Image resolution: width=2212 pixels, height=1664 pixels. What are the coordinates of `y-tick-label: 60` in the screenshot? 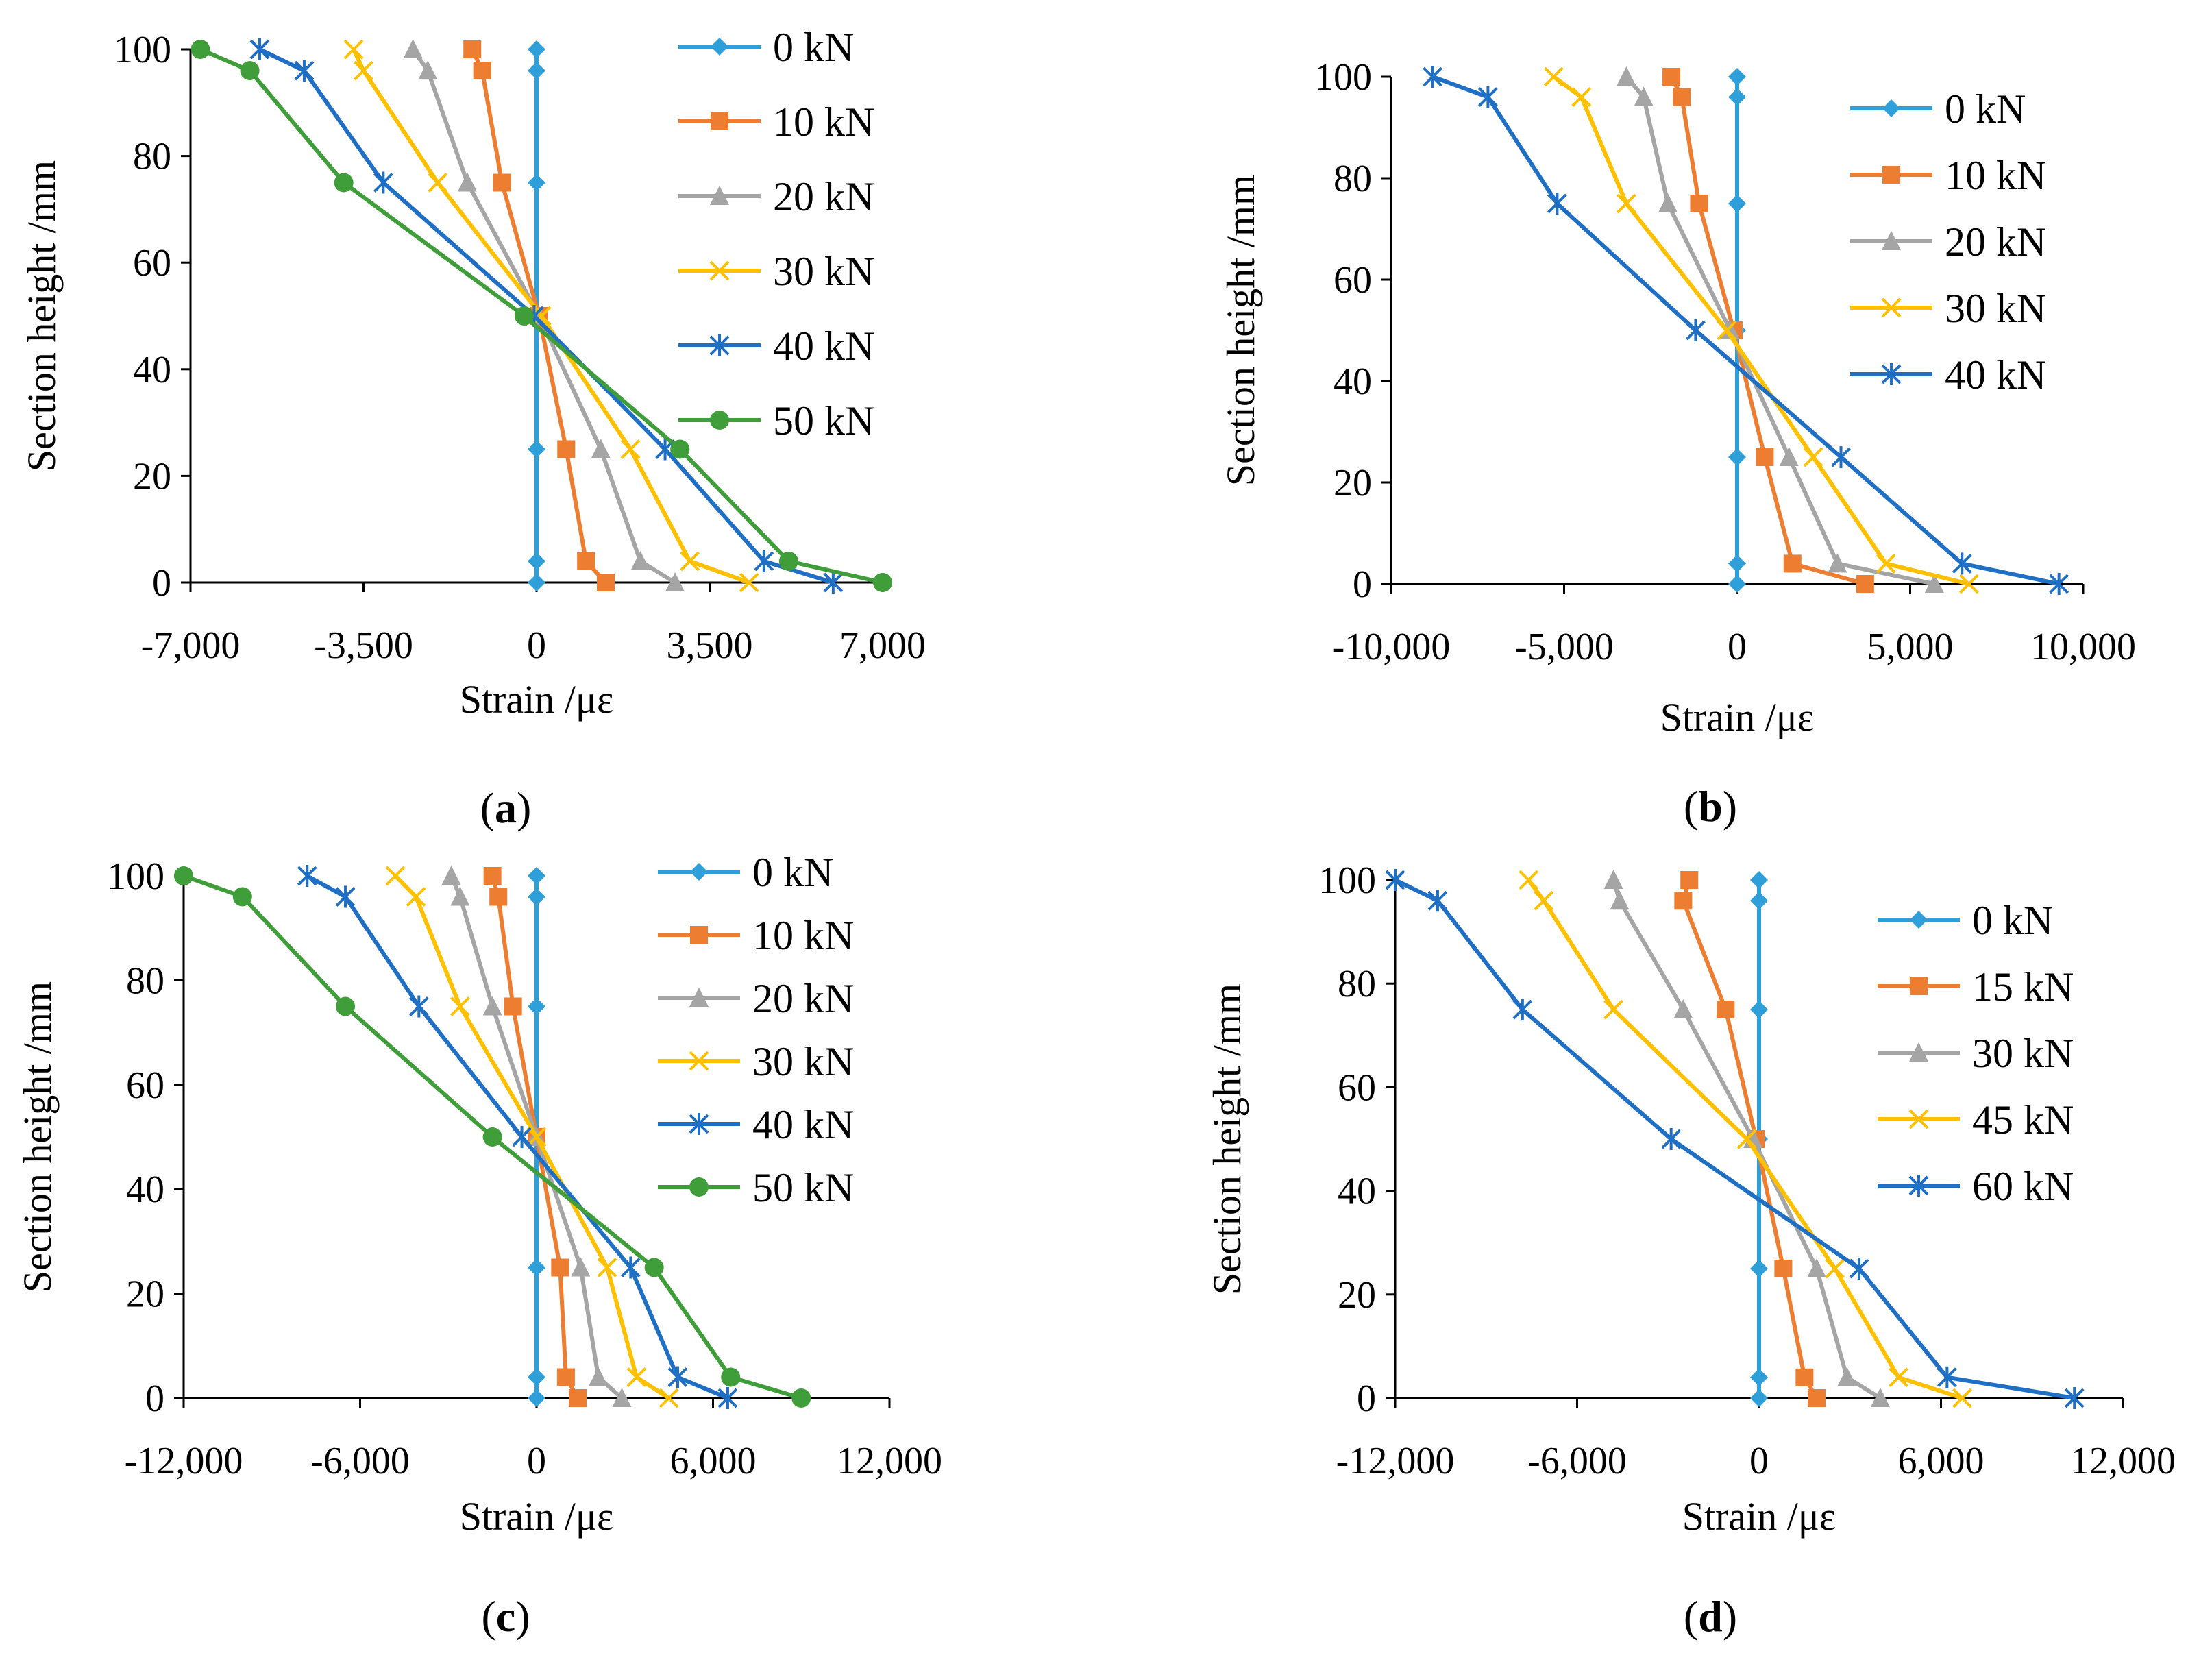 It's located at (1353, 281).